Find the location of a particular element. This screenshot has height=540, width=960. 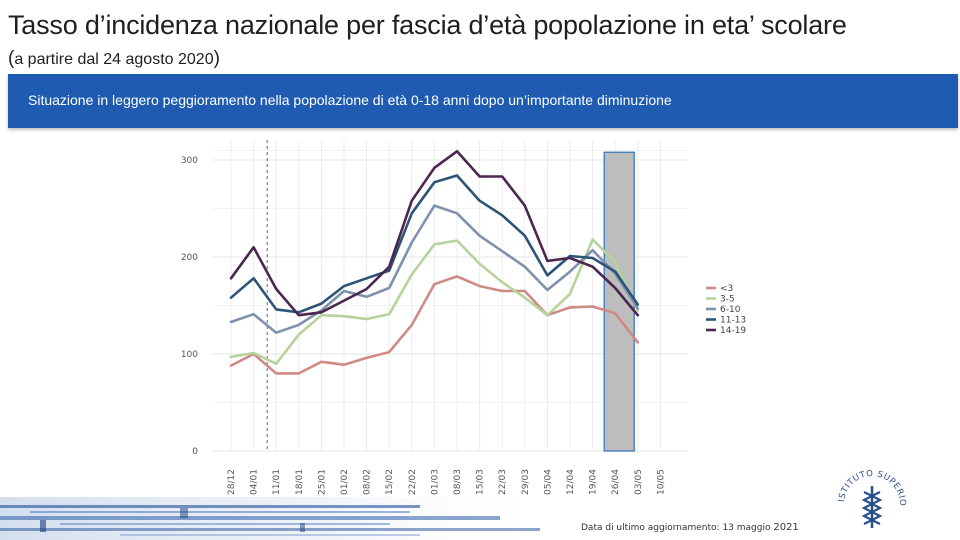

highlight-band is located at coordinates (619, 301).